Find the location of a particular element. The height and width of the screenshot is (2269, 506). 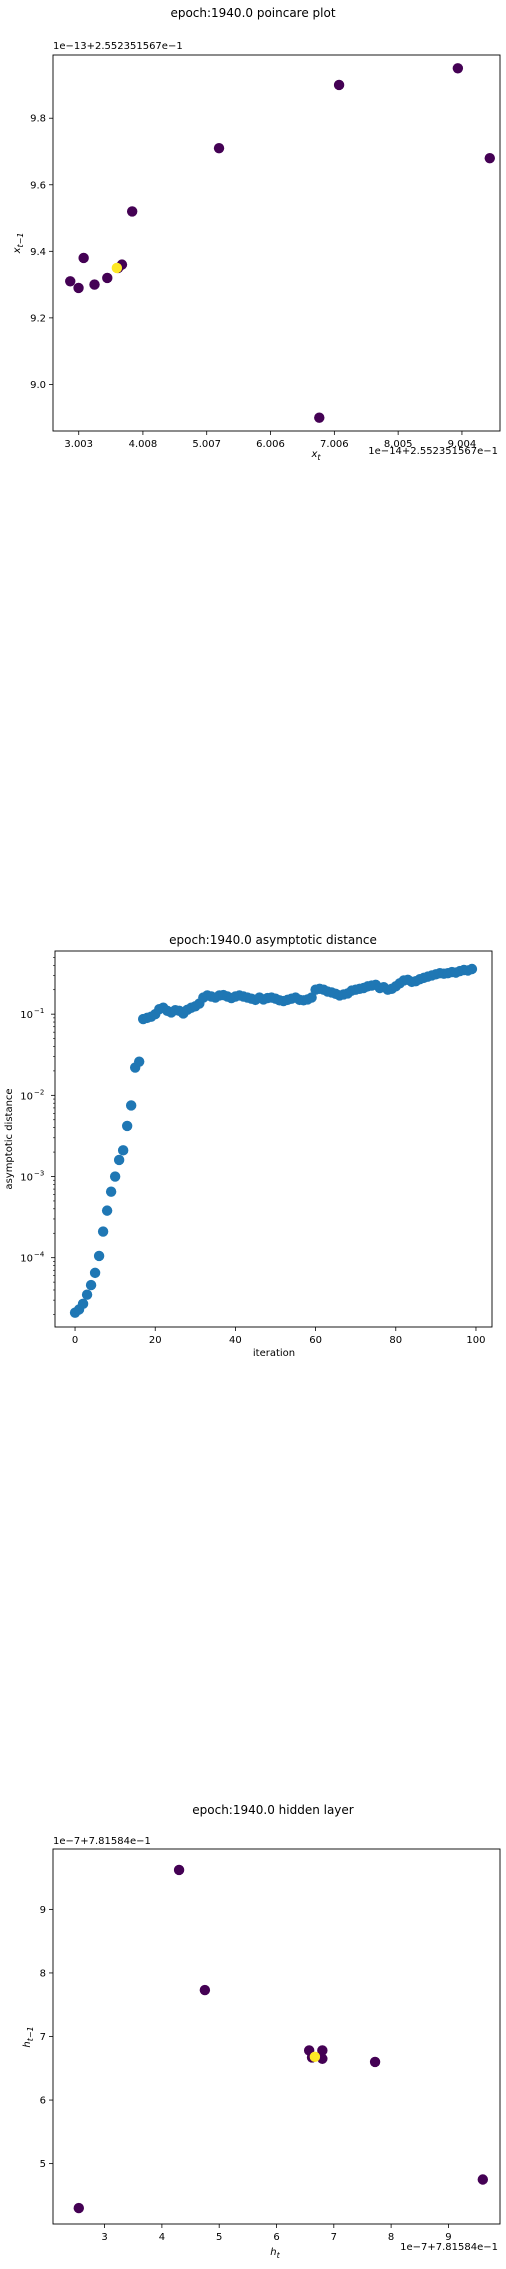

poincare-y-offset-label: 1e−13+2.552351567e−1 is located at coordinates (118, 46).